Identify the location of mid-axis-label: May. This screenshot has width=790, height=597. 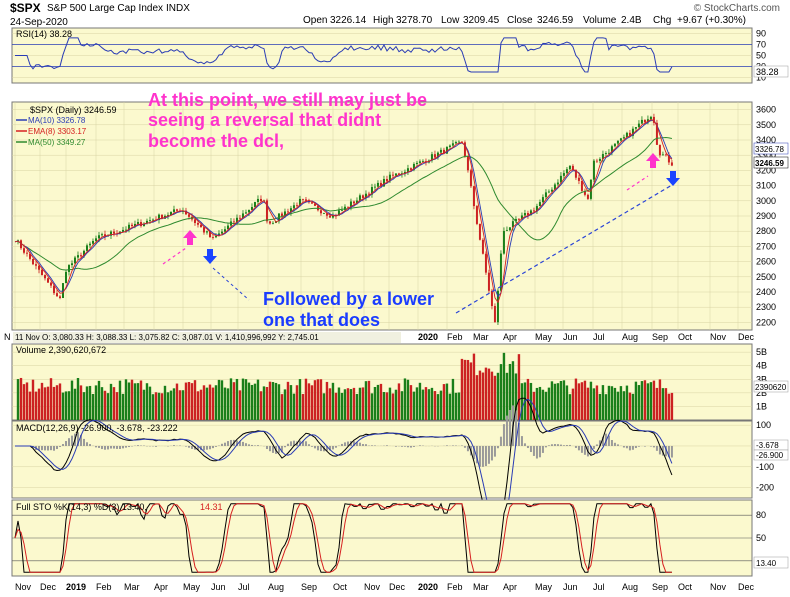
(544, 337).